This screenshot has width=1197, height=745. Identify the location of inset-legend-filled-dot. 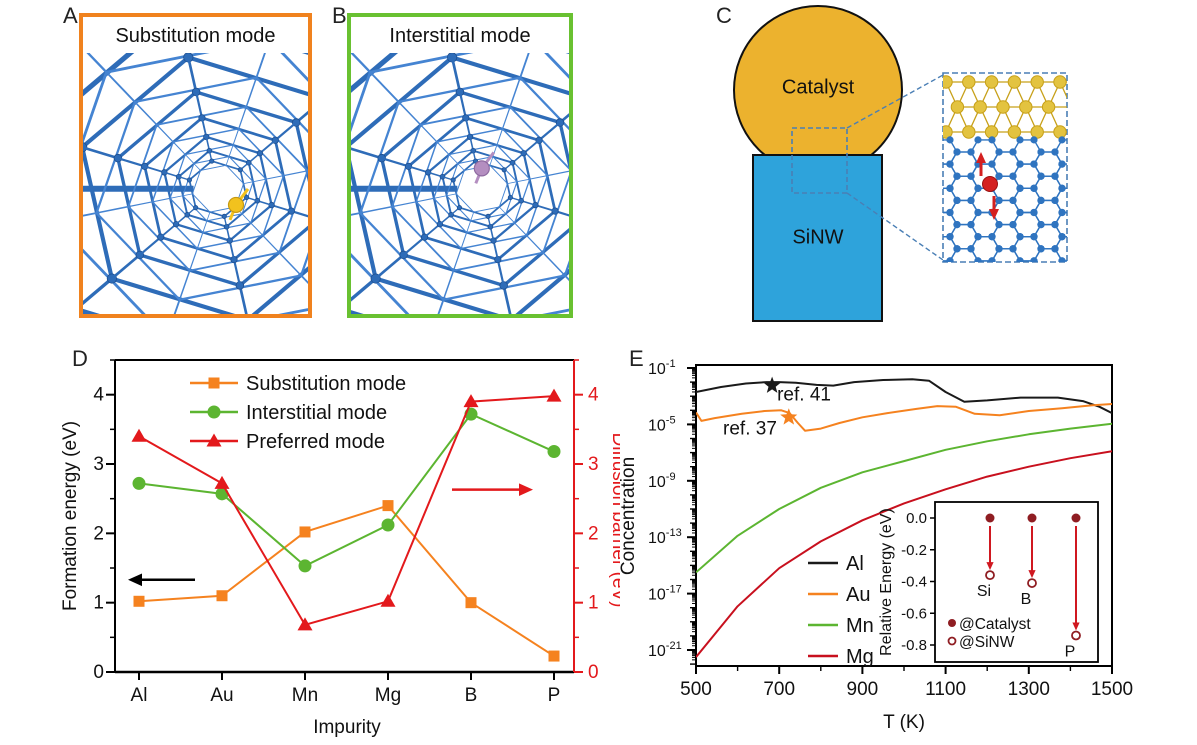
(952, 623).